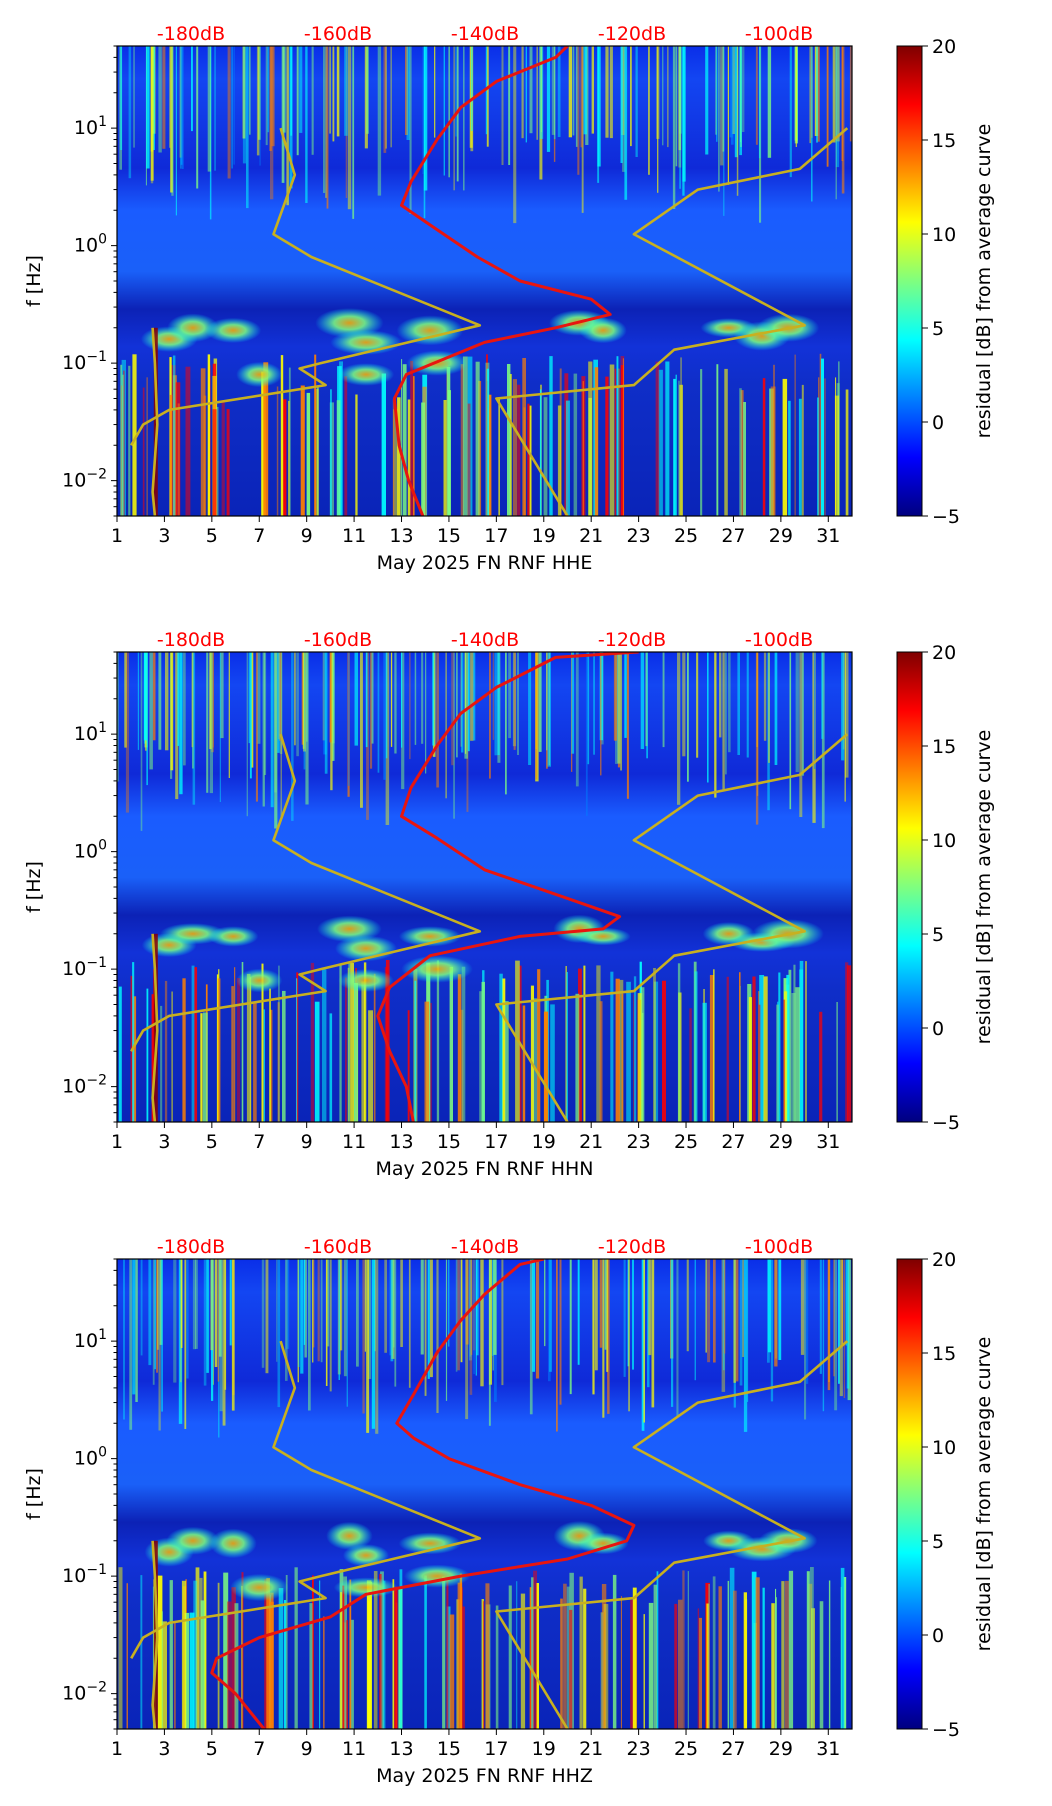 The image size is (1052, 1806). I want to click on x-tick-label: 25, so click(686, 1749).